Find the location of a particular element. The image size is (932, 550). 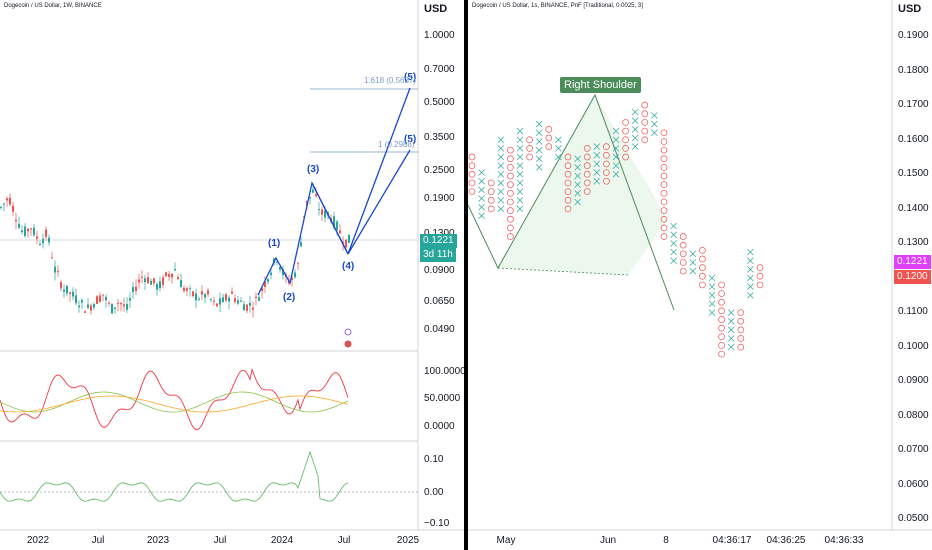

left-osc2-tick-2: −0.10 is located at coordinates (437, 523).